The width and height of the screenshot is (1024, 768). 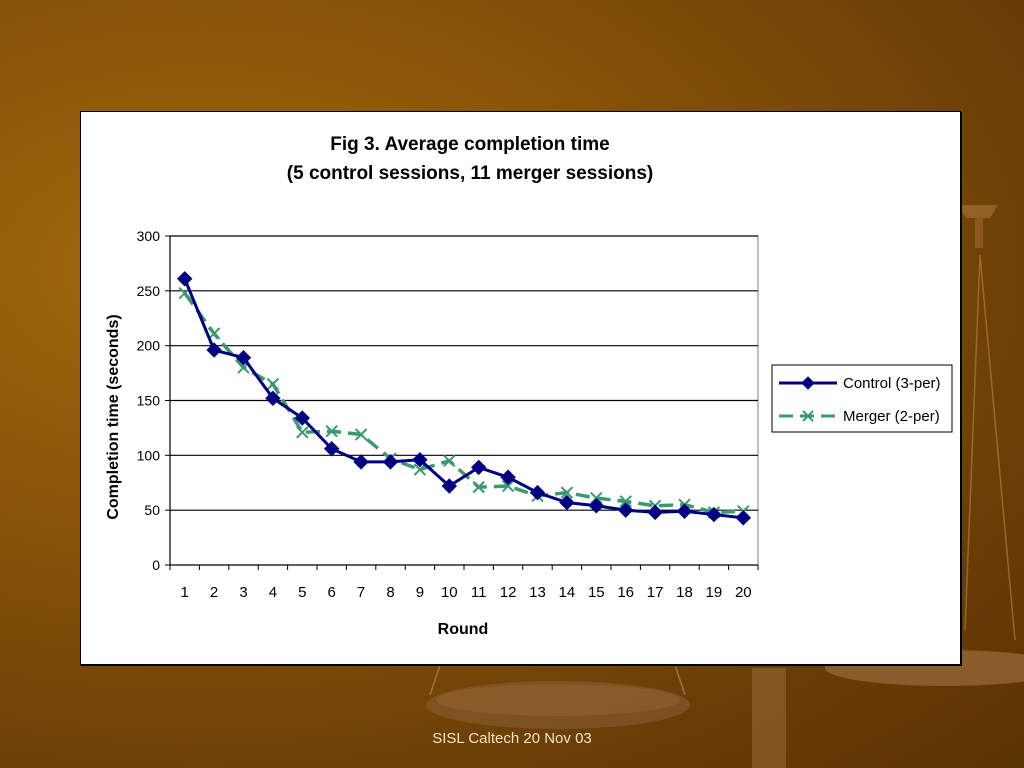 What do you see at coordinates (596, 592) in the screenshot?
I see `x-tick-label: 15` at bounding box center [596, 592].